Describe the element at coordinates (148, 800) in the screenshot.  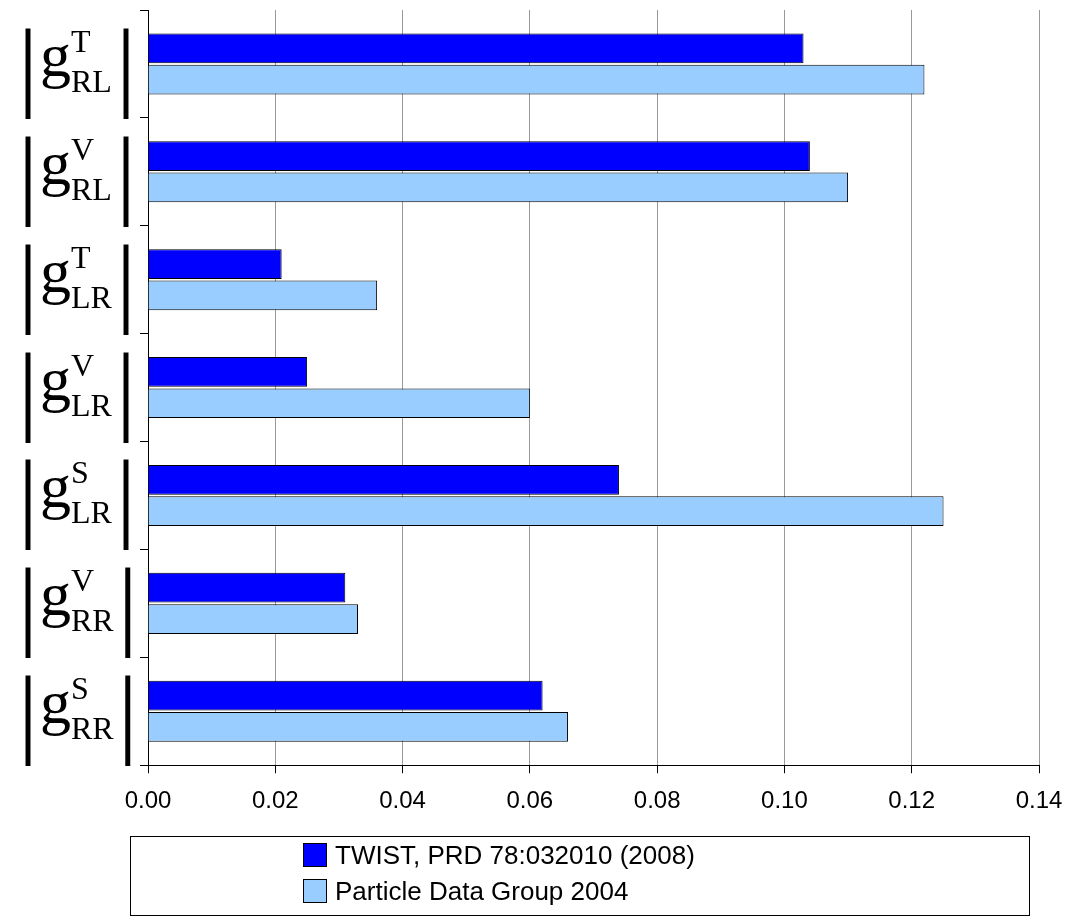
I see `x-tick-label: 0.00` at that location.